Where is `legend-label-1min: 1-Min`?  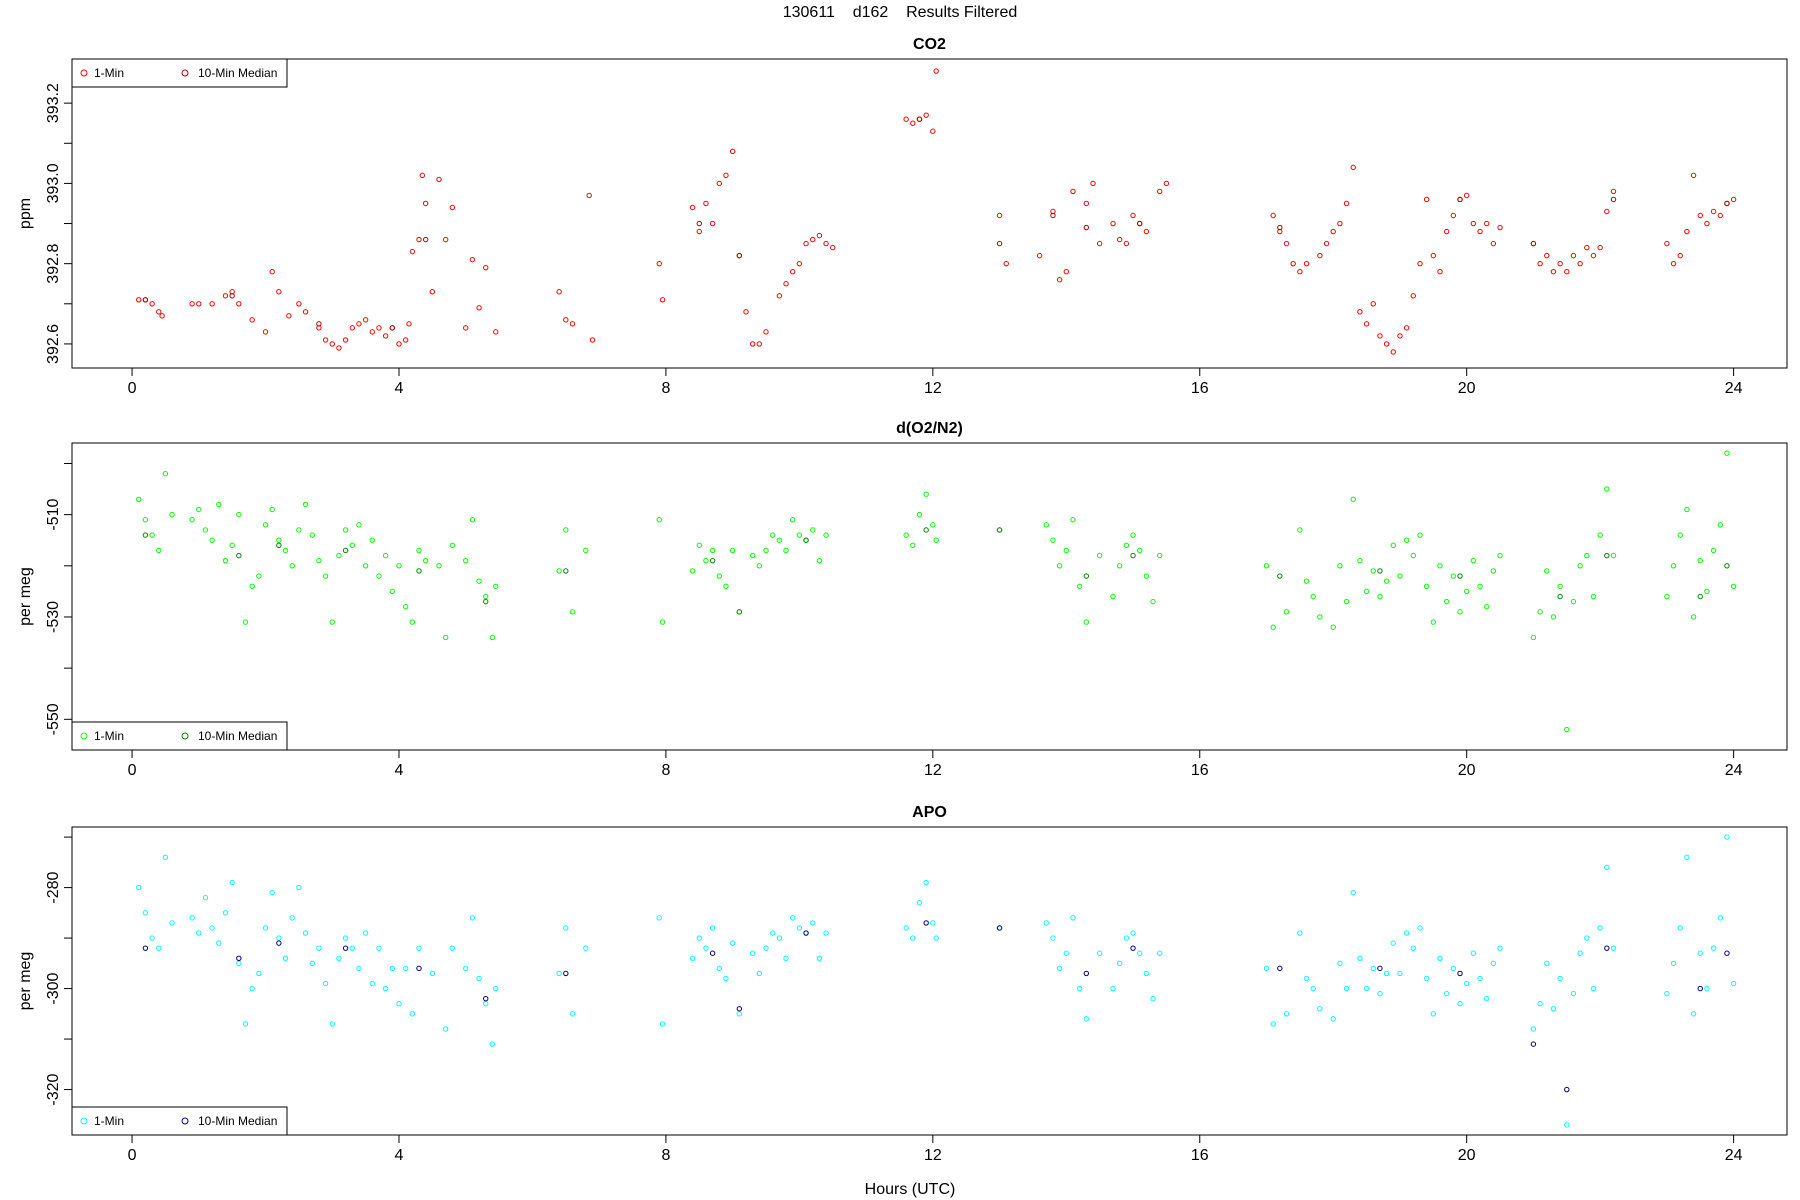
legend-label-1min: 1-Min is located at coordinates (109, 1121).